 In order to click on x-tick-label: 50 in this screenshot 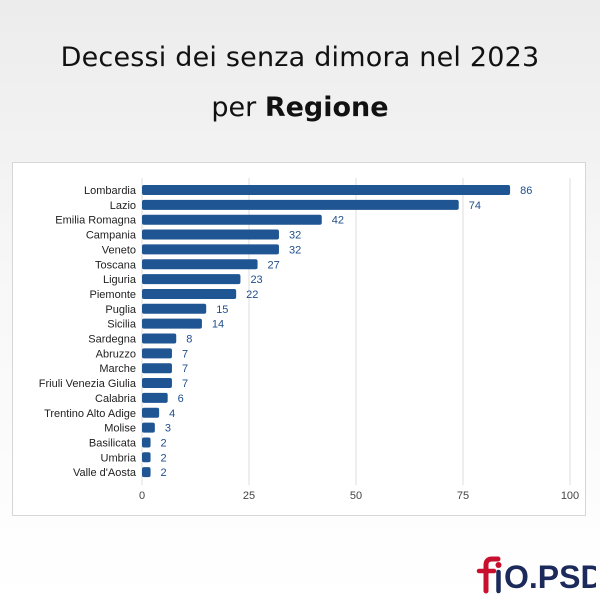, I will do `click(356, 496)`.